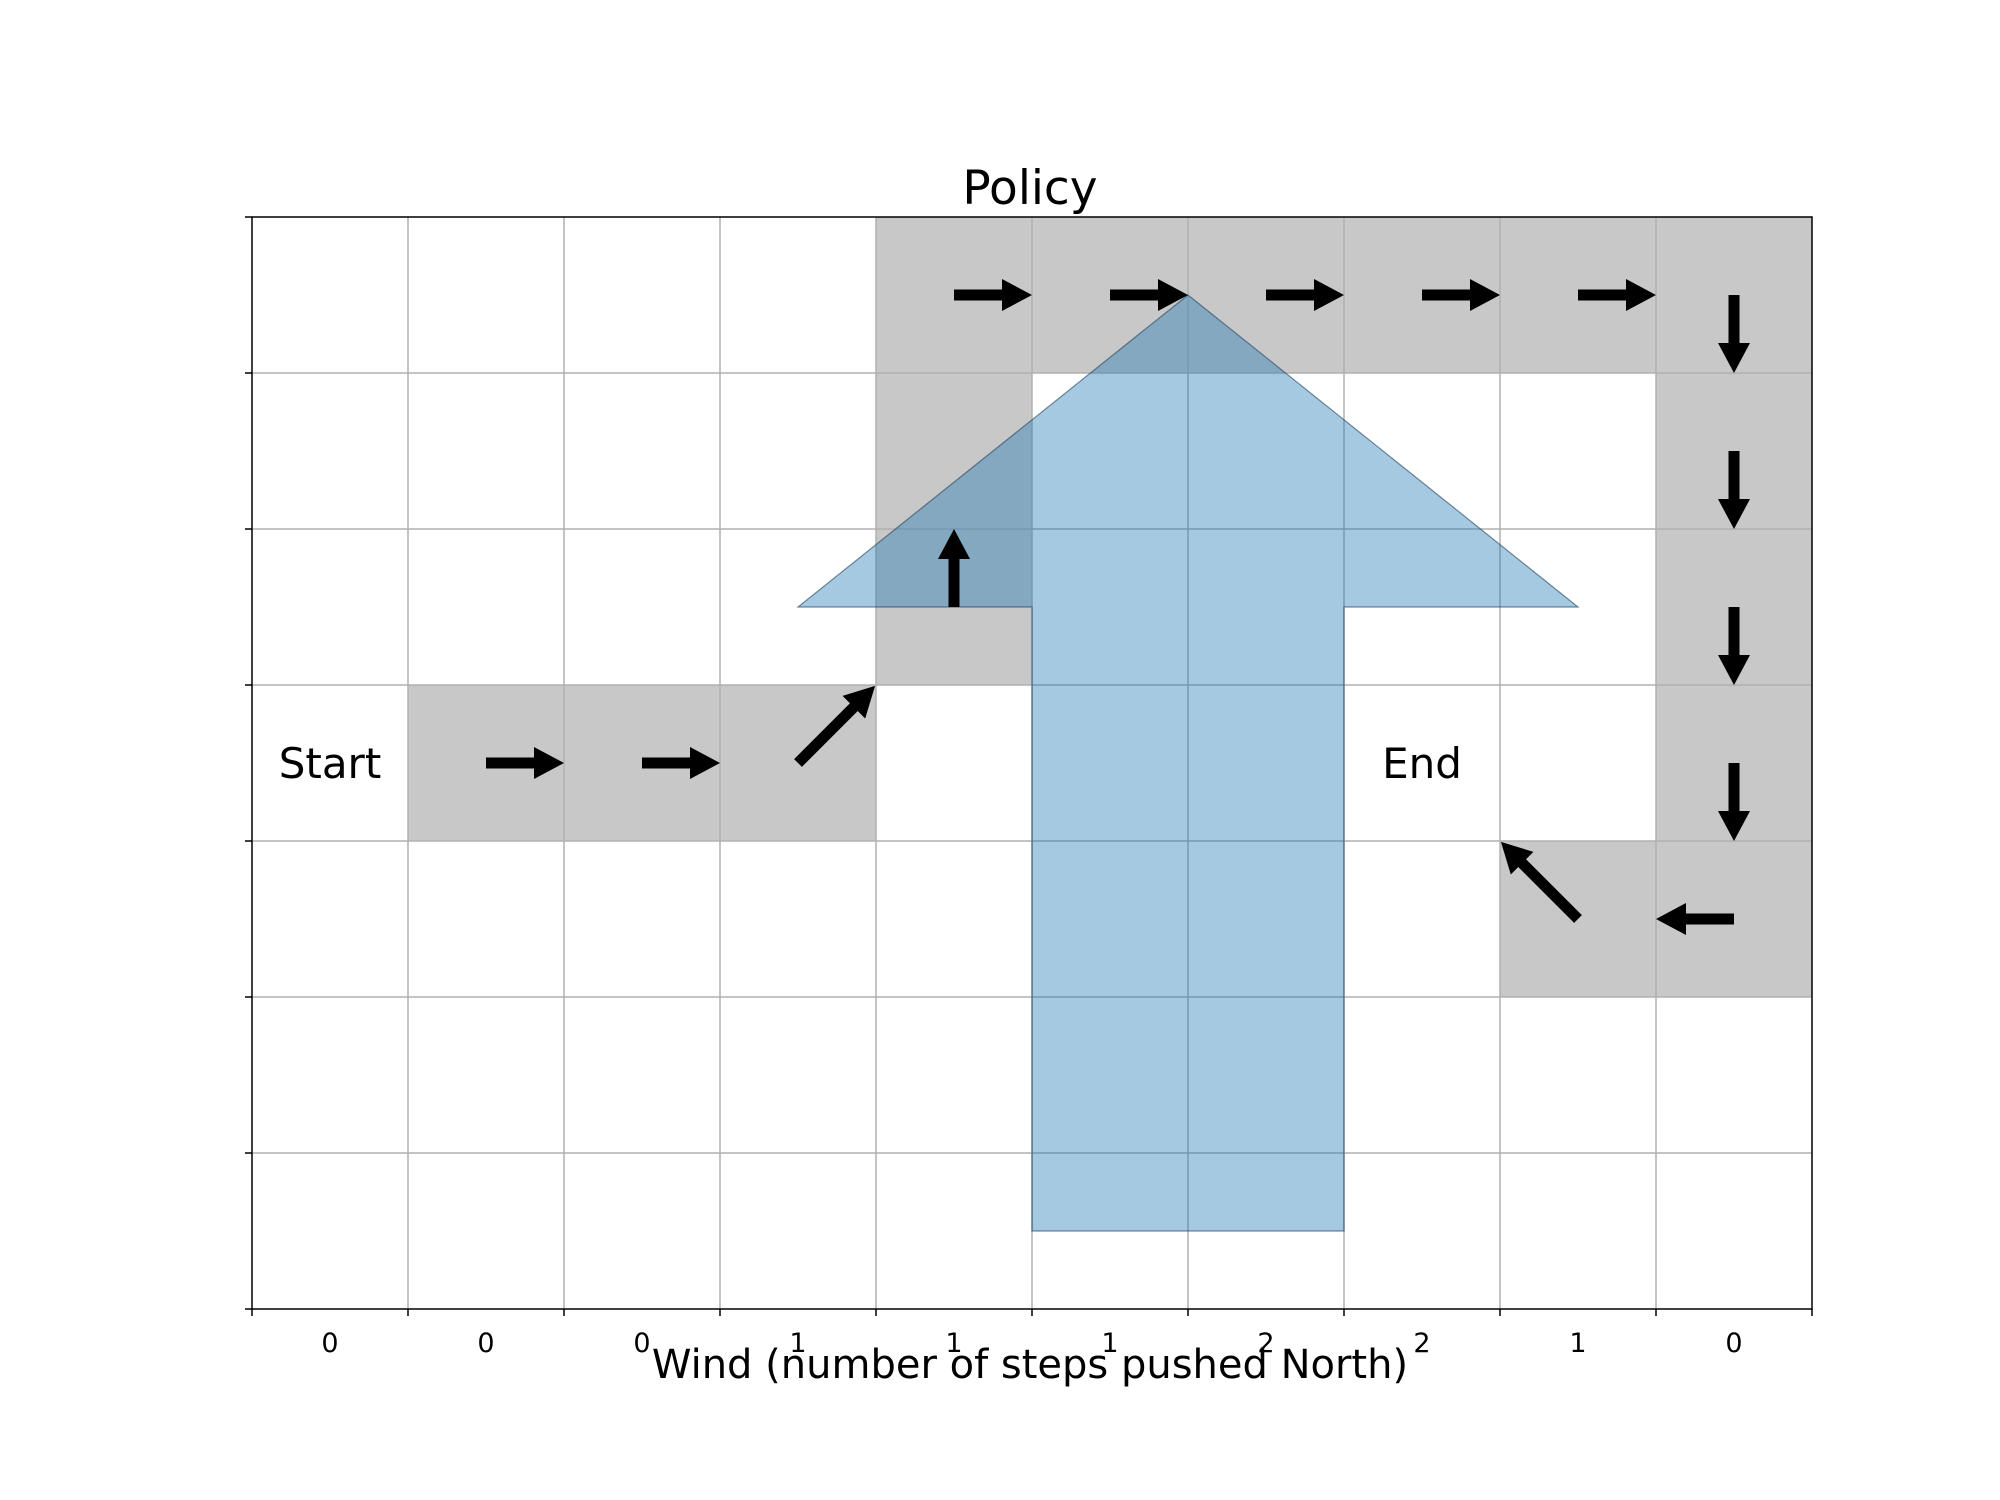 This screenshot has width=2000, height=1500. Describe the element at coordinates (835, 726) in the screenshot. I see `policy-arrow-ne` at that location.